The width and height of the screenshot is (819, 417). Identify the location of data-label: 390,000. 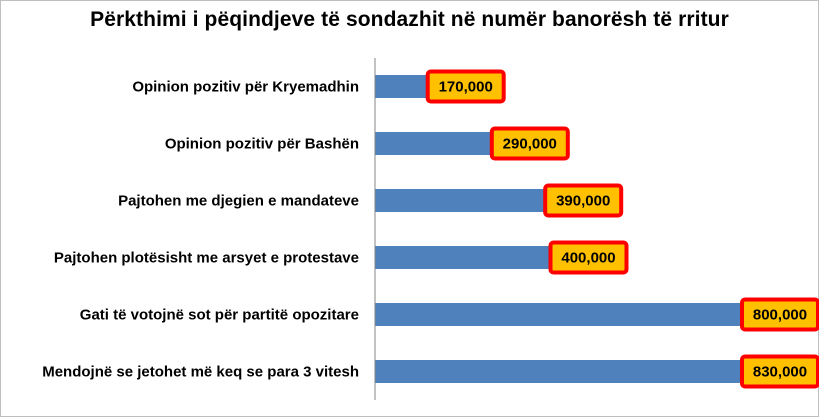
(583, 201).